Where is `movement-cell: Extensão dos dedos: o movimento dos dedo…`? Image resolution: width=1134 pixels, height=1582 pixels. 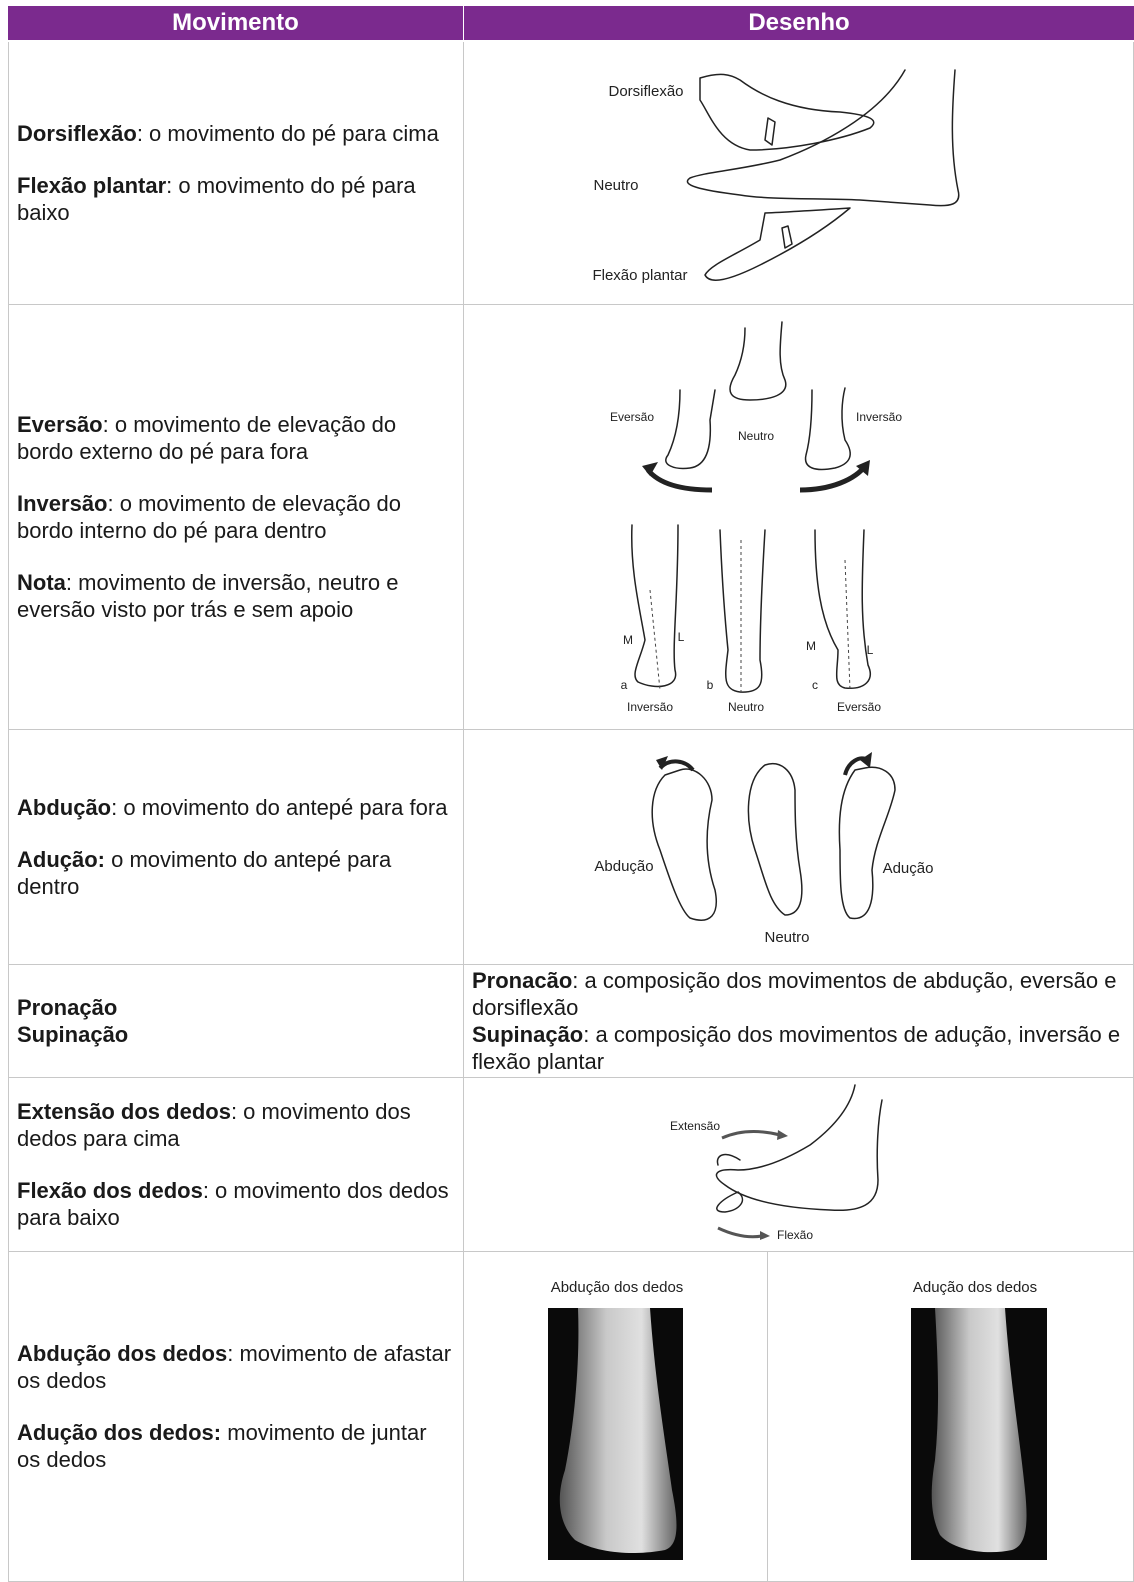 movement-cell: Extensão dos dedos: o movimento dos dedo… is located at coordinates (236, 1165).